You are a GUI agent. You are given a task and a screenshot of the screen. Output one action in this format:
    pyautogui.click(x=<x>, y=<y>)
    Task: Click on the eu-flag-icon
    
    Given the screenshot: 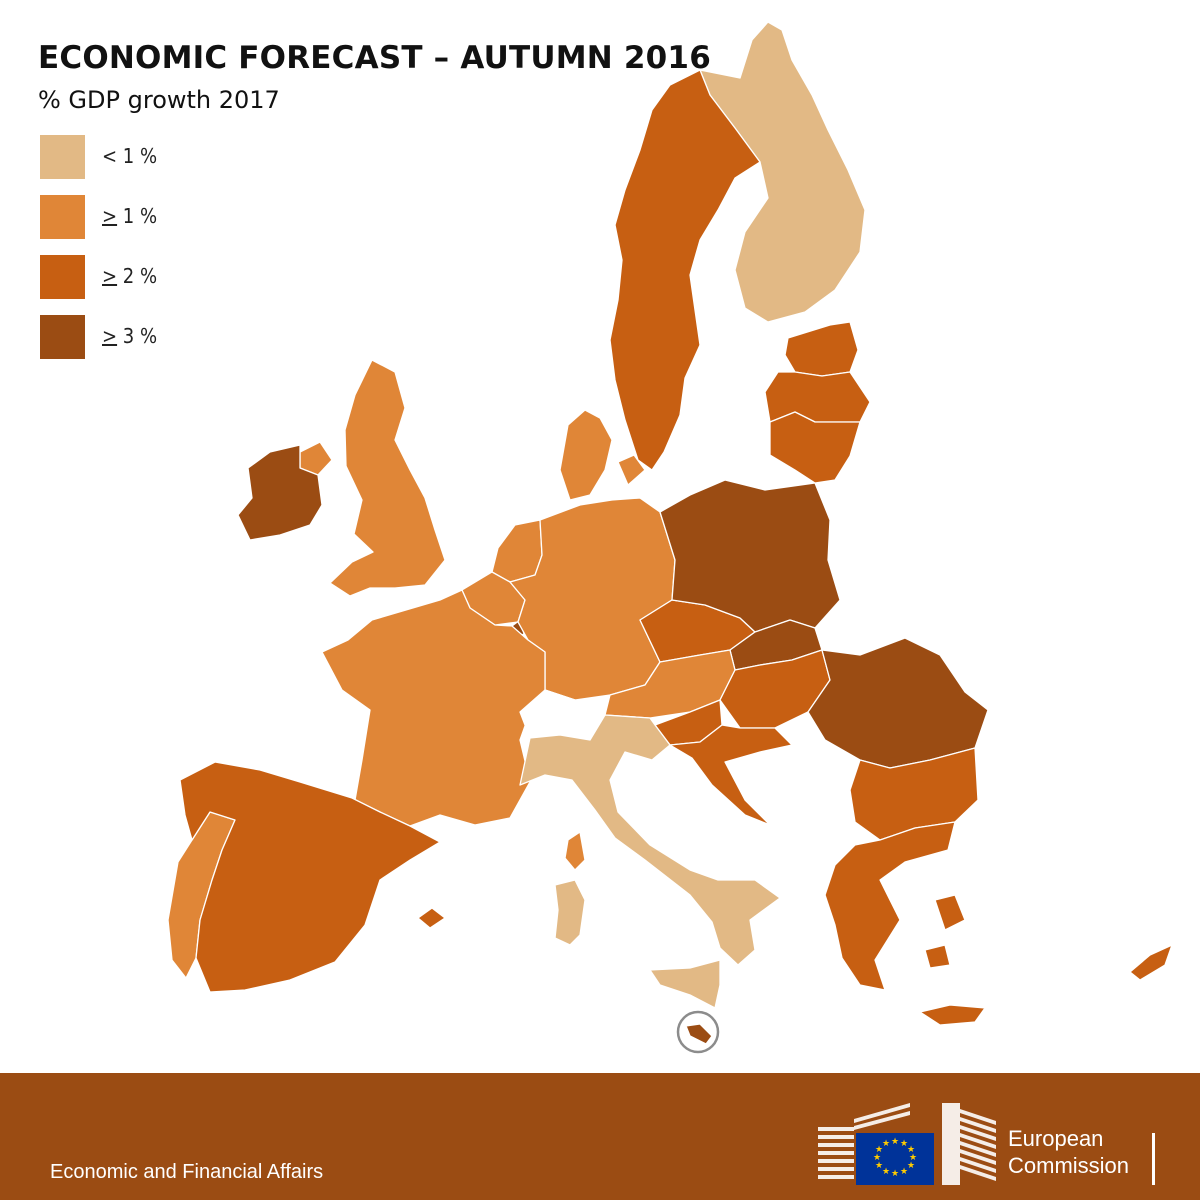 What is the action you would take?
    pyautogui.click(x=895, y=1159)
    